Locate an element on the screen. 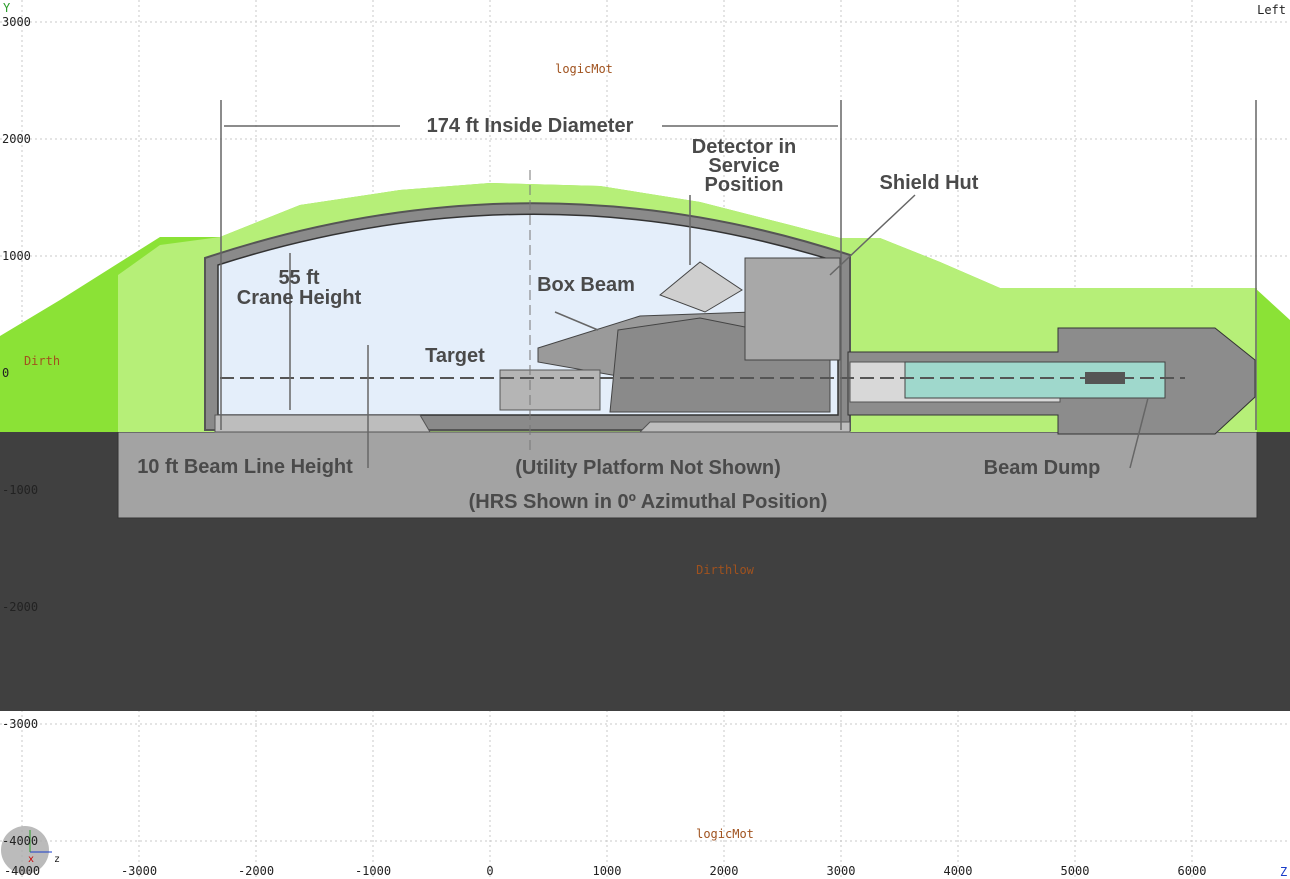 The image size is (1290, 879). x-tick-label: 0 is located at coordinates (489, 871).